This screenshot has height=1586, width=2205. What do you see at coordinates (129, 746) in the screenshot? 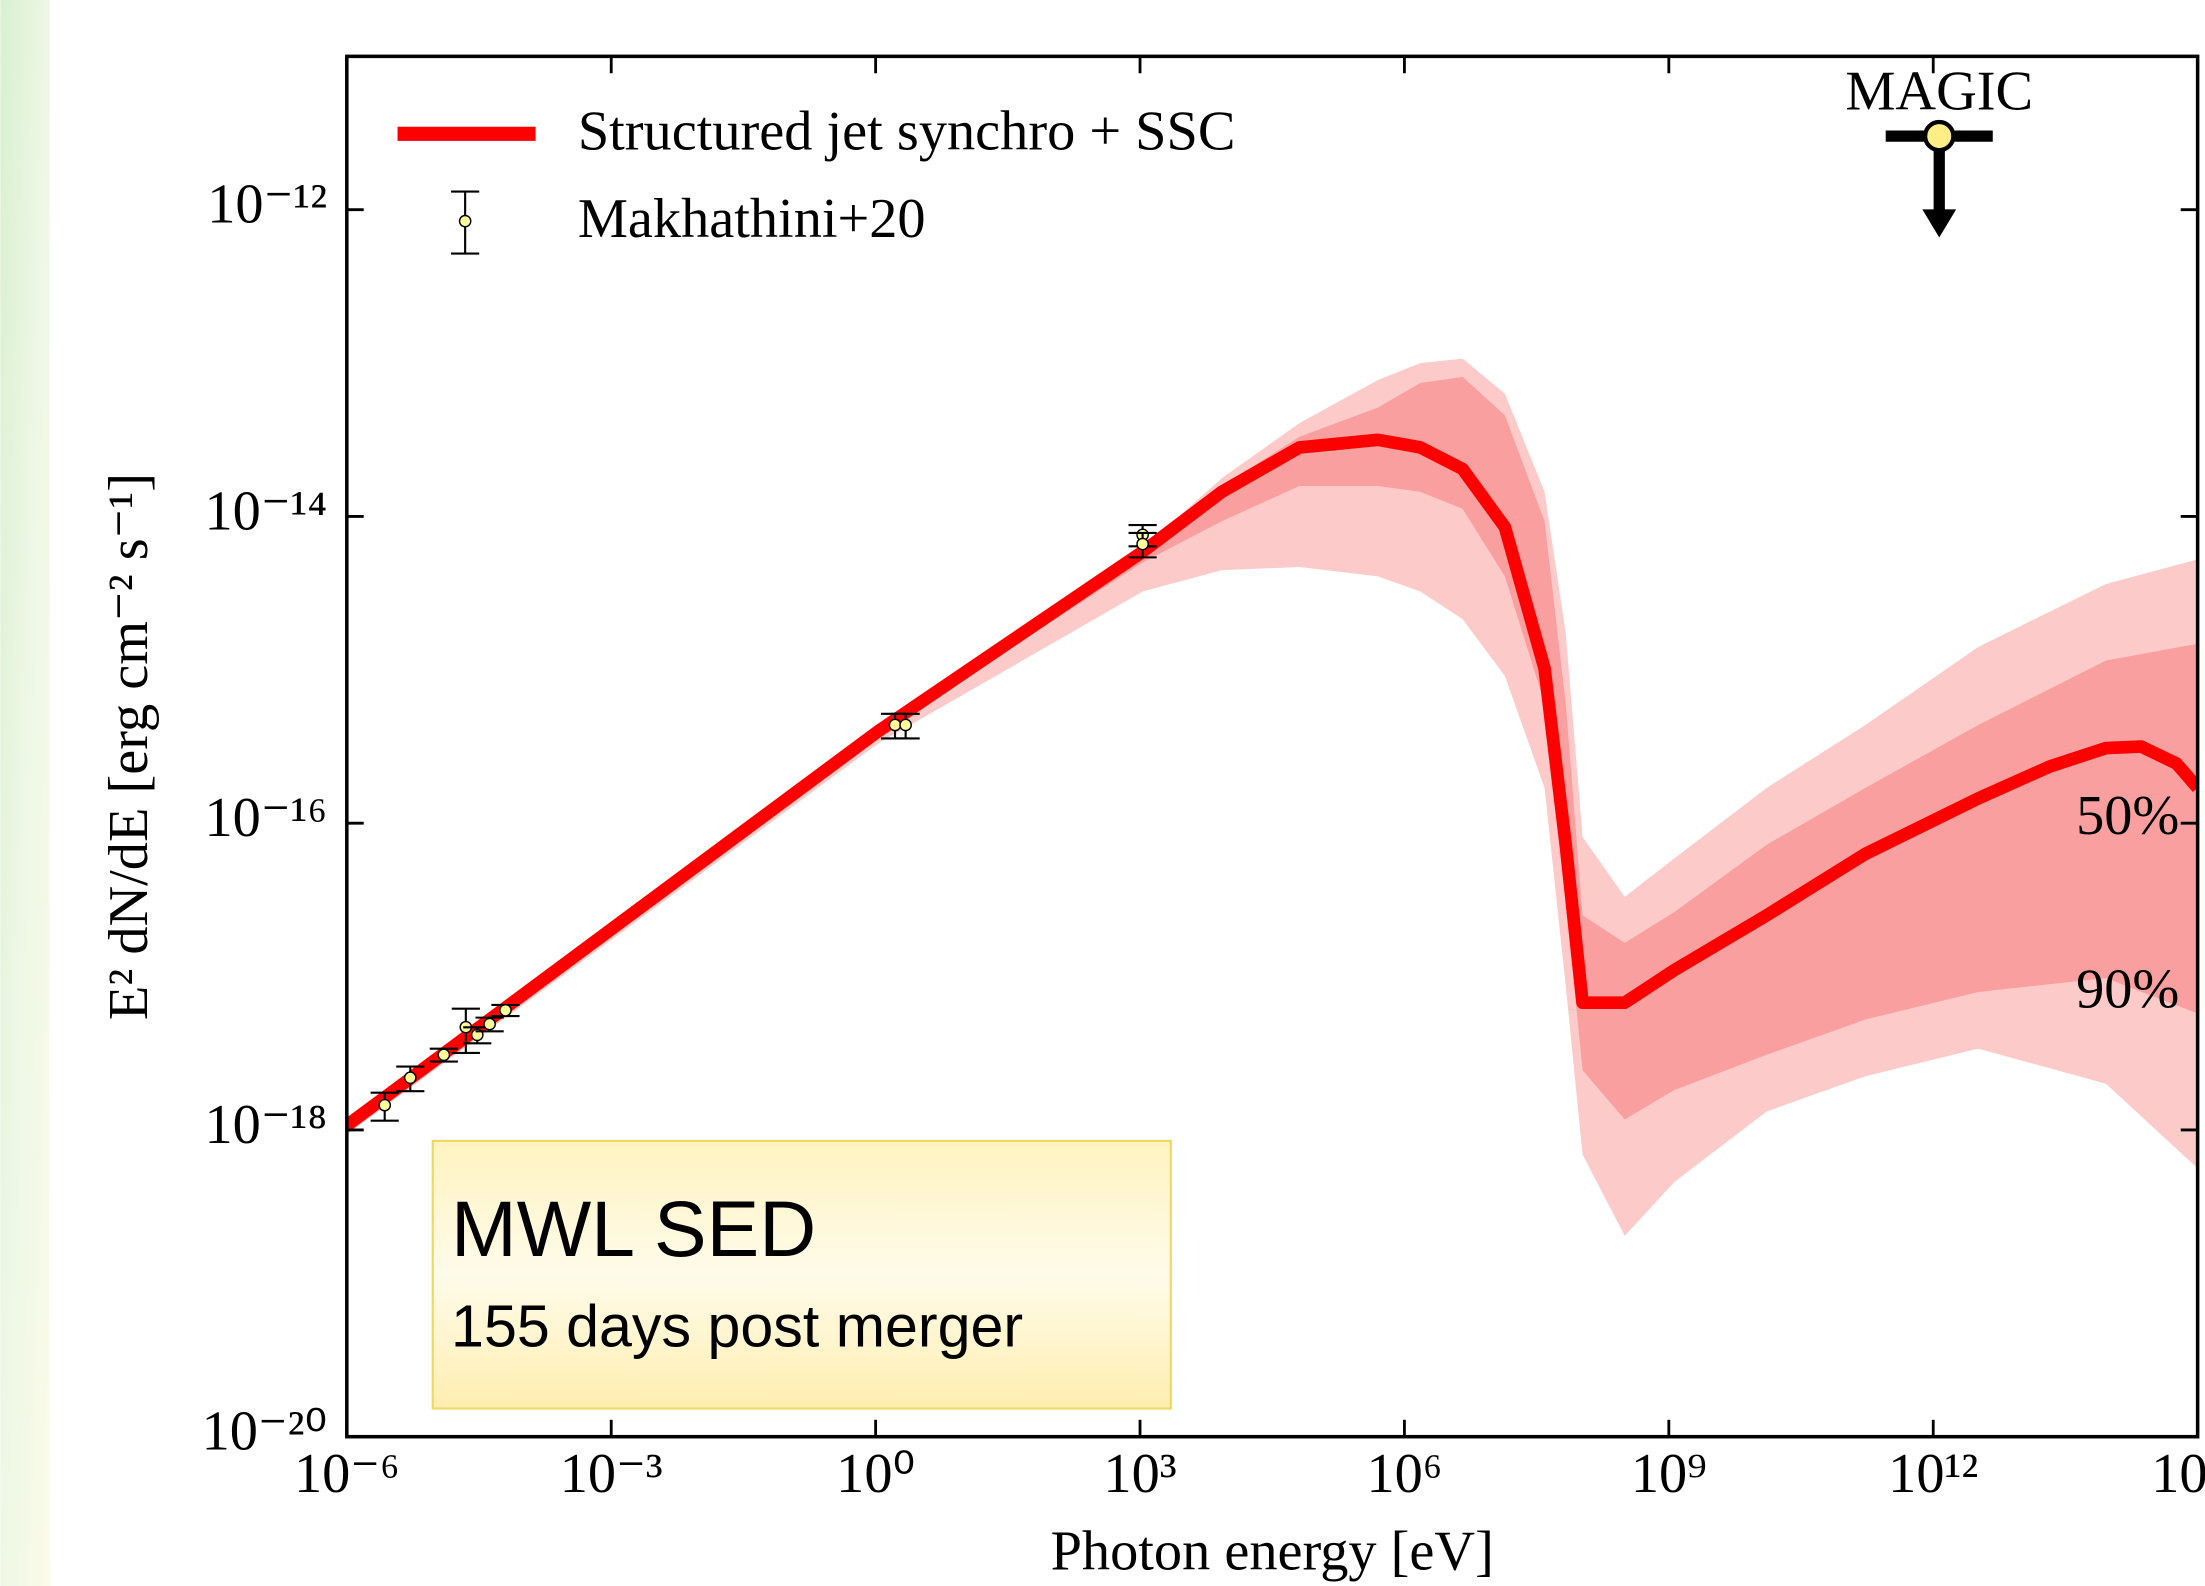
I see `y-axis-label: E² dN/dE [erg cm⁻² s⁻¹]` at bounding box center [129, 746].